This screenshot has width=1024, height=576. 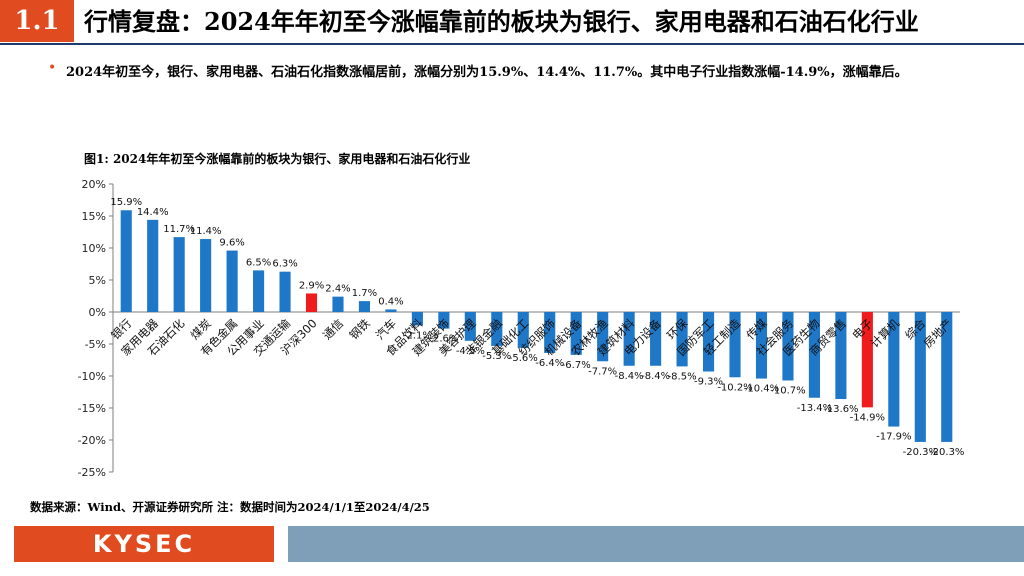 I want to click on data-label: -14.9%, so click(x=867, y=417).